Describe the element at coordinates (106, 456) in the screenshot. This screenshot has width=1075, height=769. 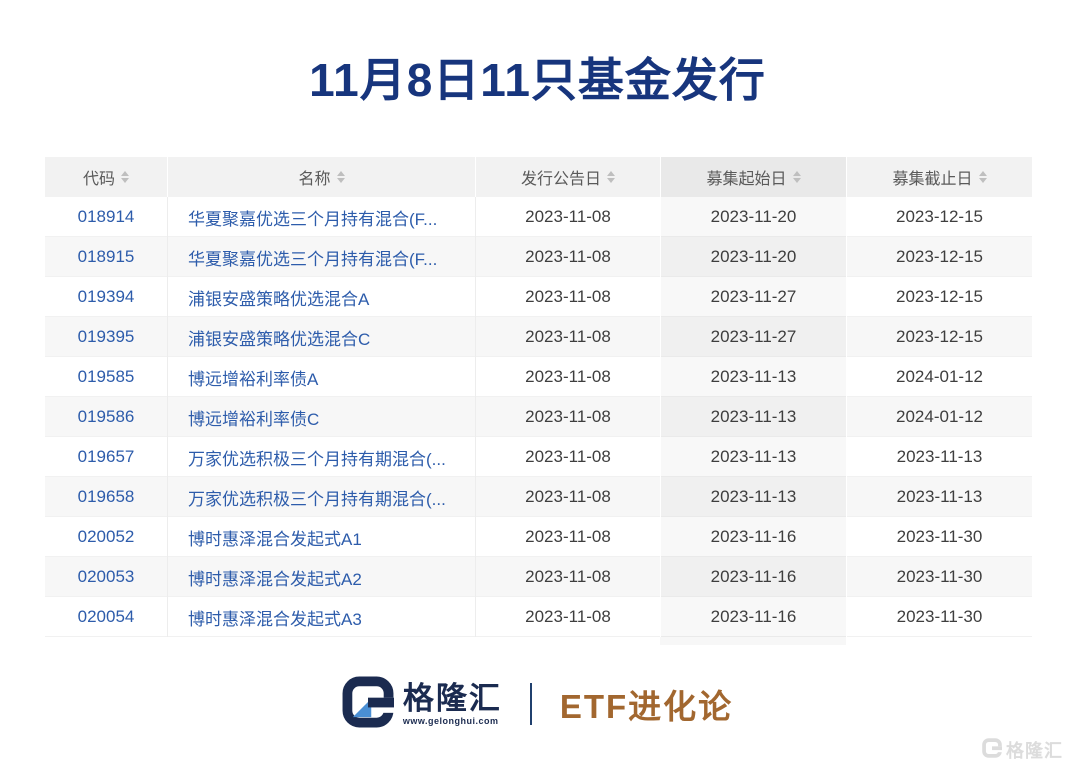
I see `cell-code: 019657` at that location.